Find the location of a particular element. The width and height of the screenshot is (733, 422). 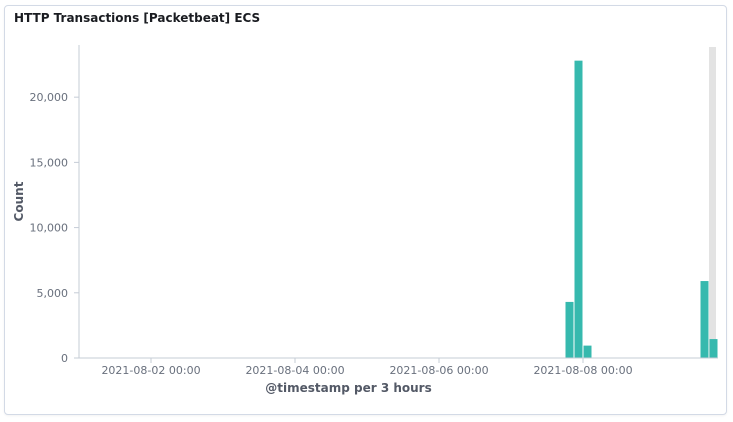

y-axis-title: Count is located at coordinates (19, 201).